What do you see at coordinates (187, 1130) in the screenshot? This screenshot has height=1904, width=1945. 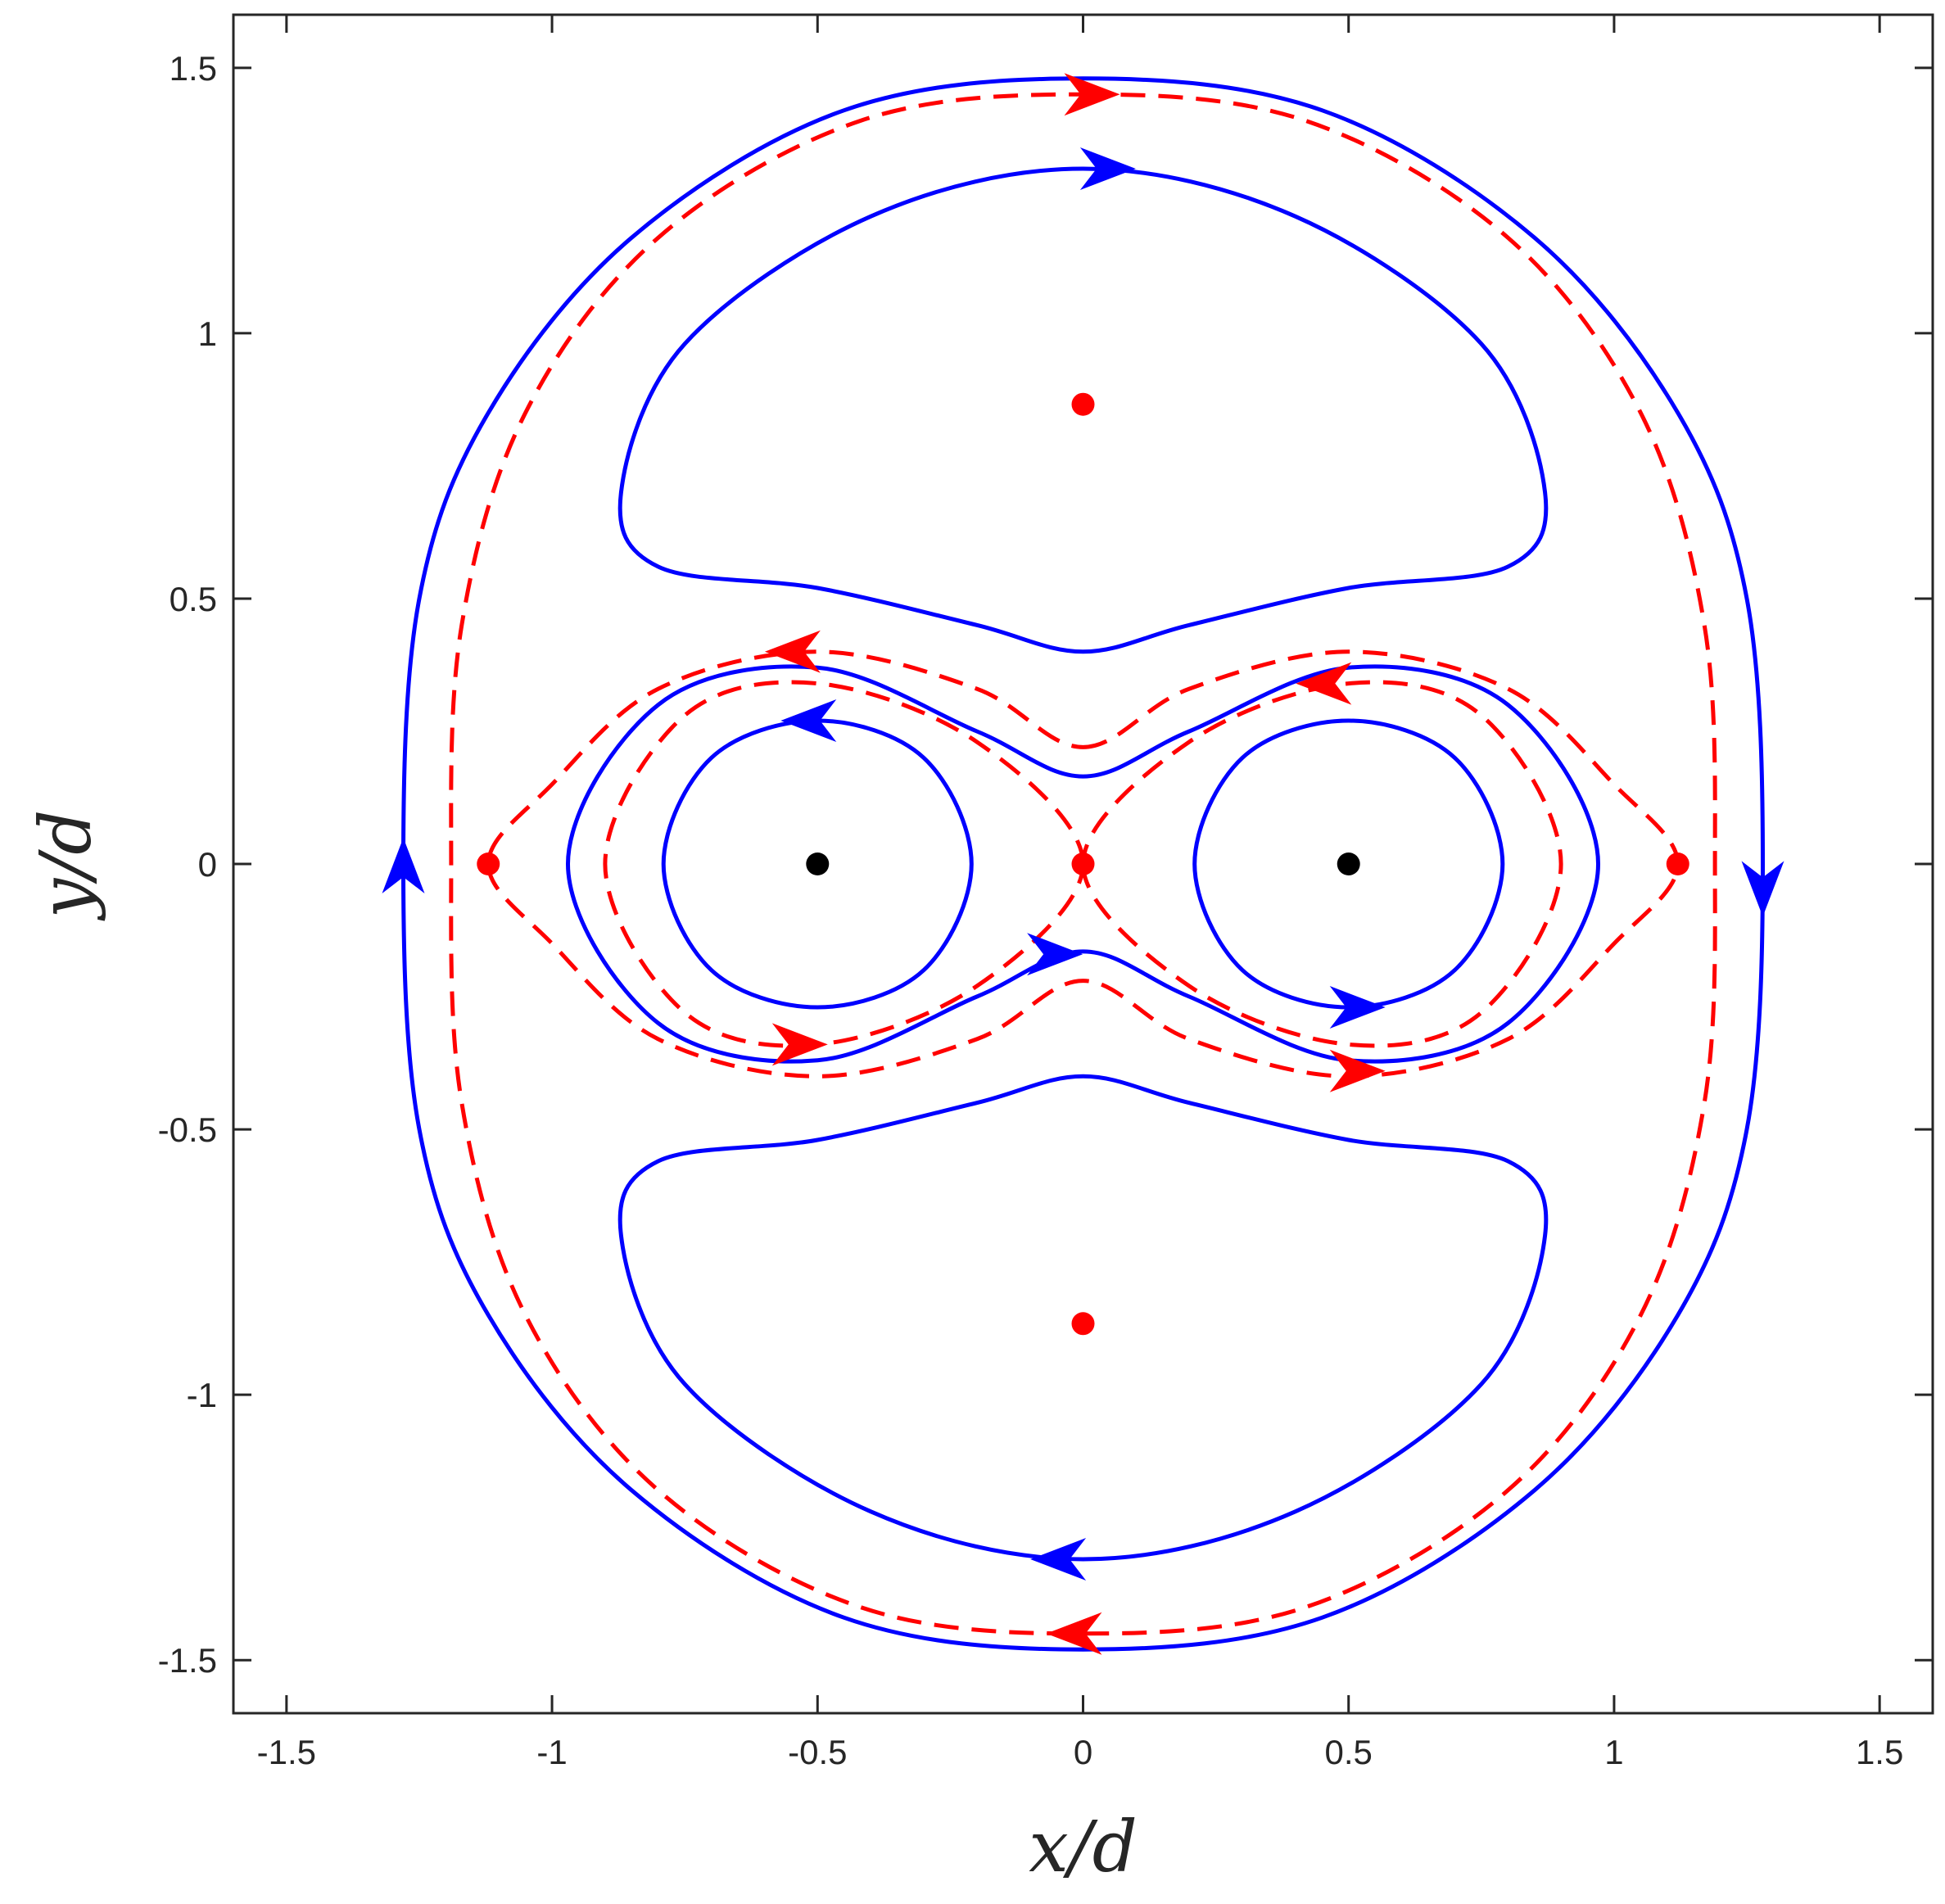 I see `y-tick-label-2: -0.5` at bounding box center [187, 1130].